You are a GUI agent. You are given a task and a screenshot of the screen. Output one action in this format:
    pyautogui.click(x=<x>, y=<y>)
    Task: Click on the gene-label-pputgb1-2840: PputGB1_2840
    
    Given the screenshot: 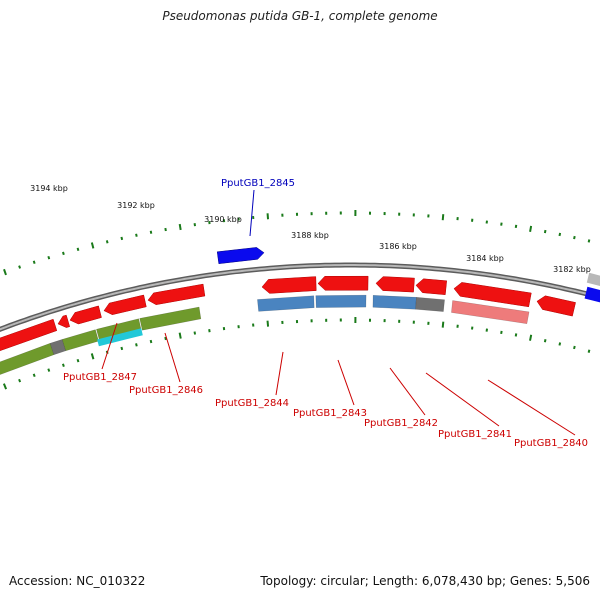 What is the action you would take?
    pyautogui.click(x=551, y=443)
    